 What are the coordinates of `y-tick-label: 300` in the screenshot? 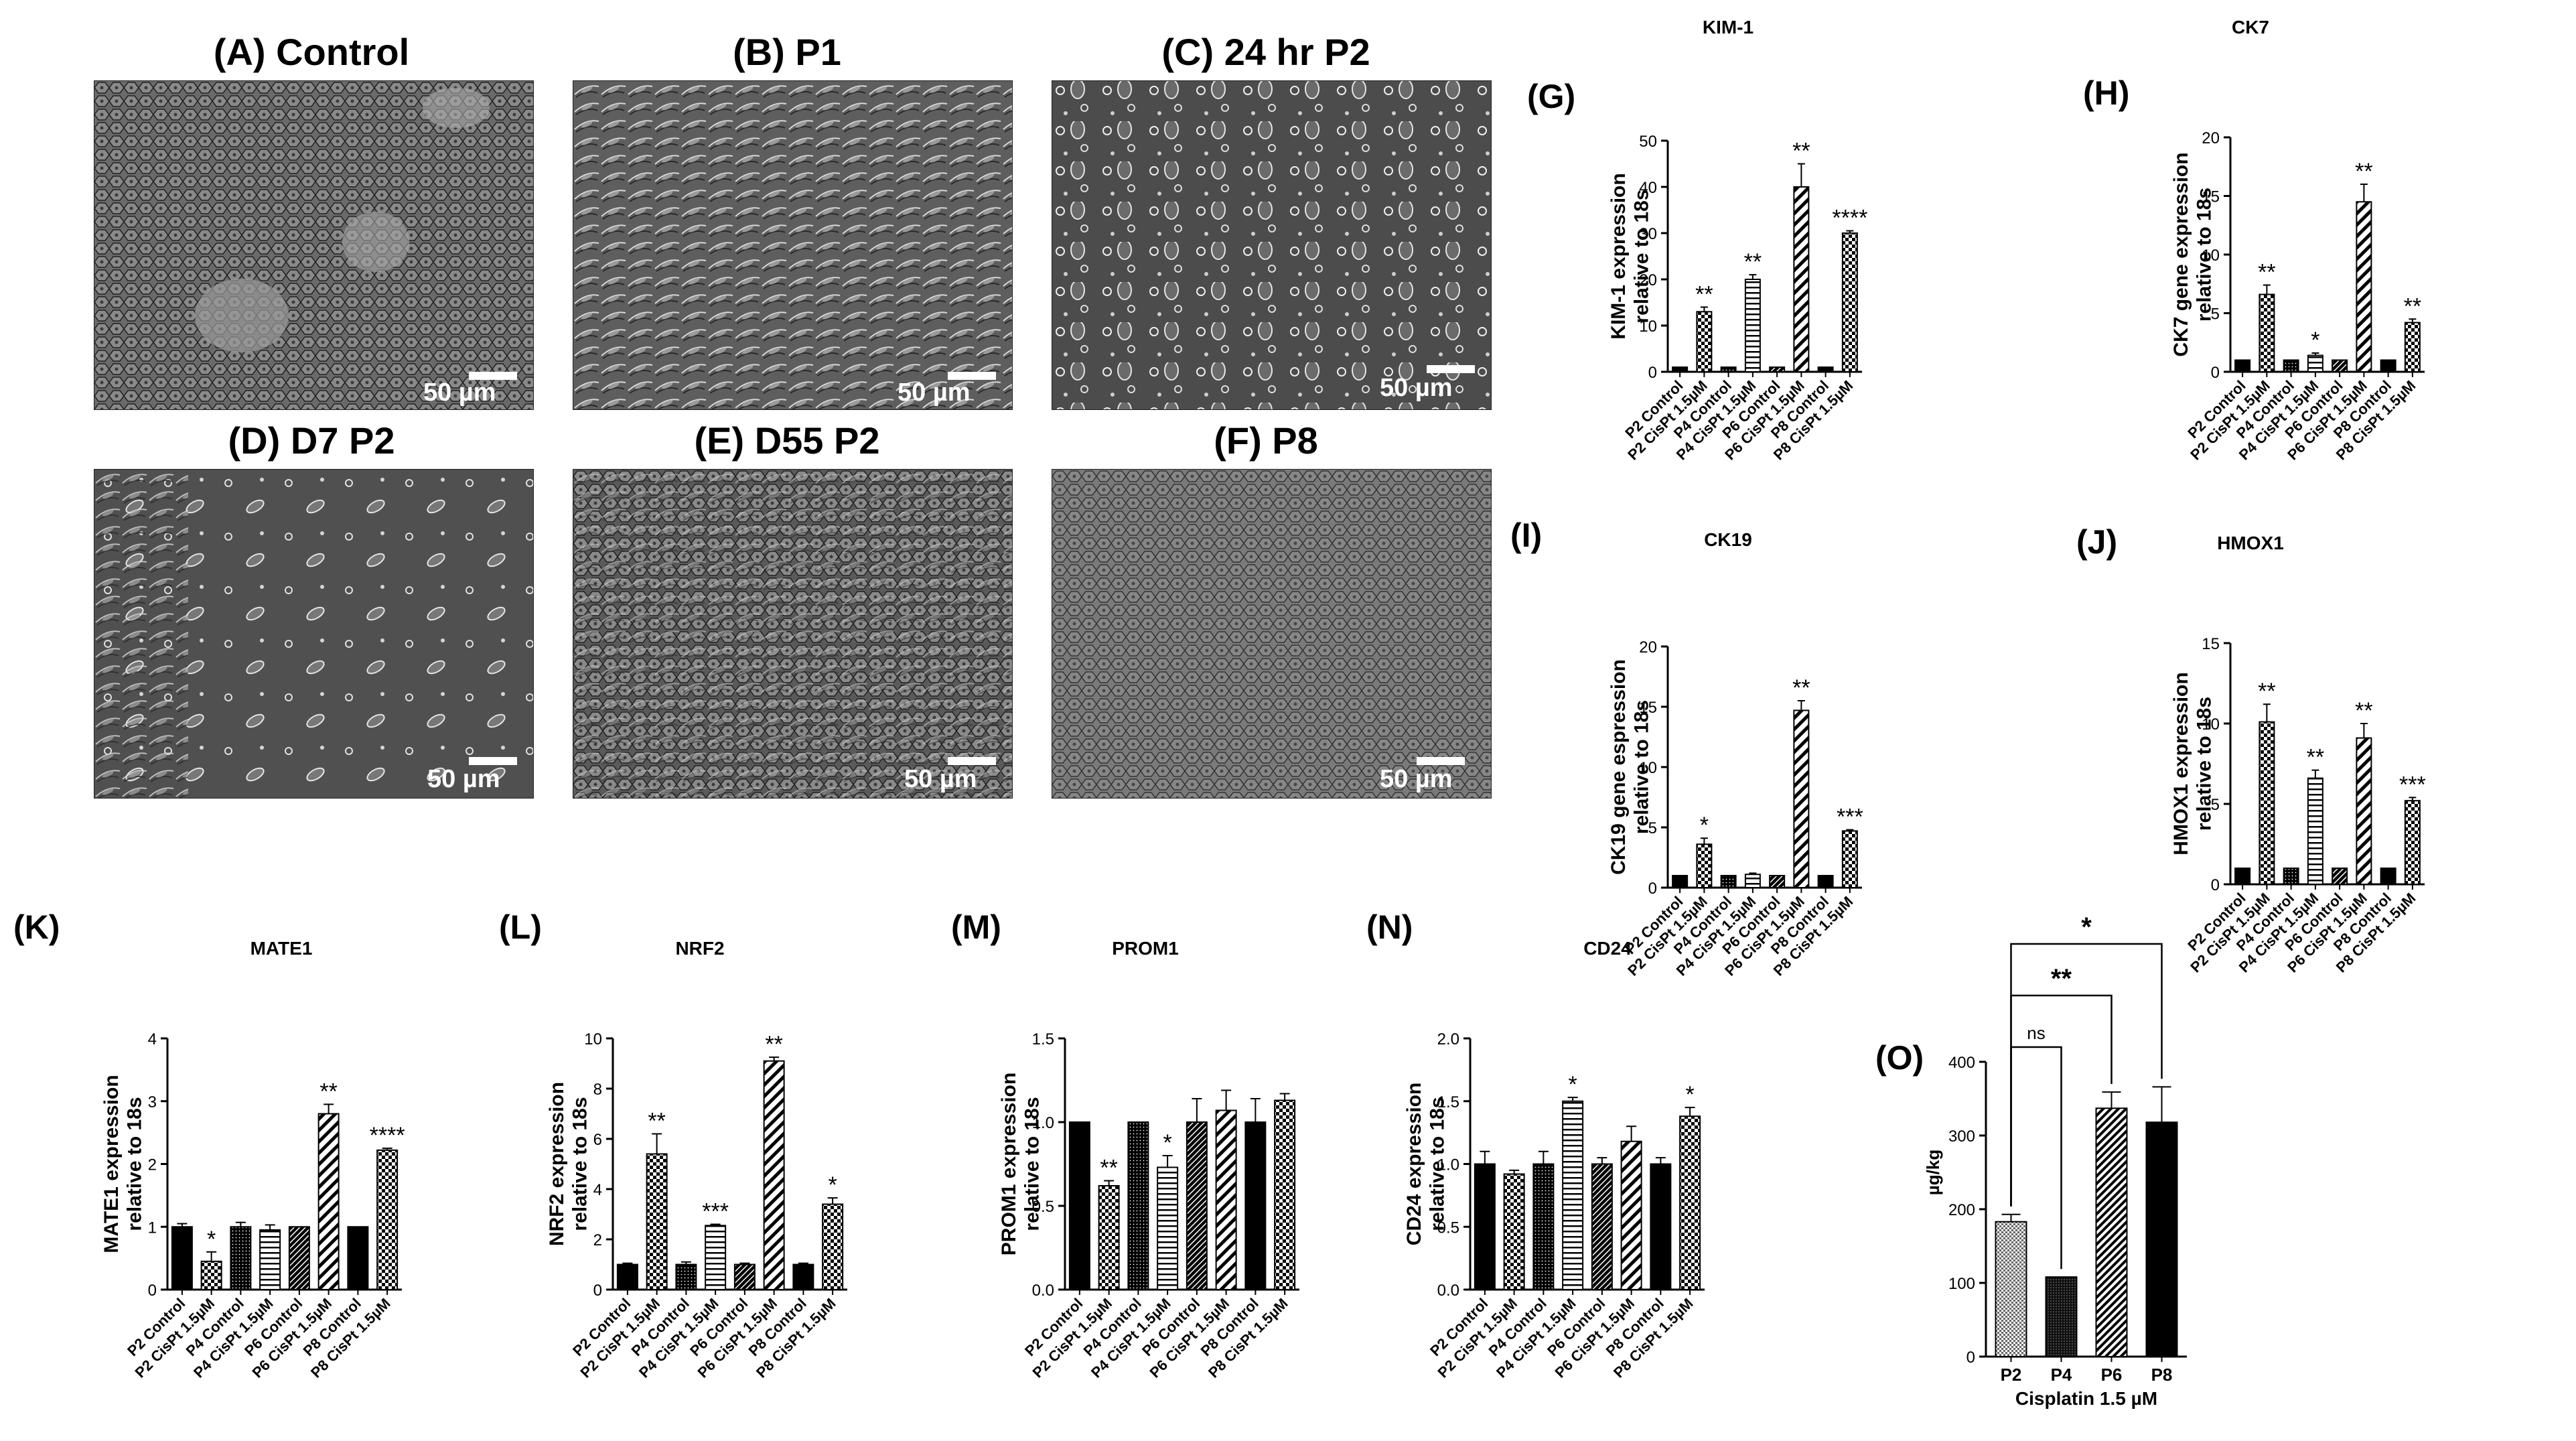 It's located at (1961, 1136).